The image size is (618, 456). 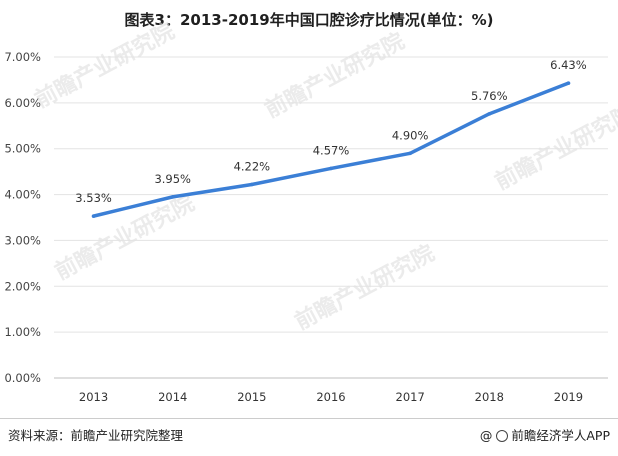 I want to click on data-label: 3.53%, so click(x=93, y=198).